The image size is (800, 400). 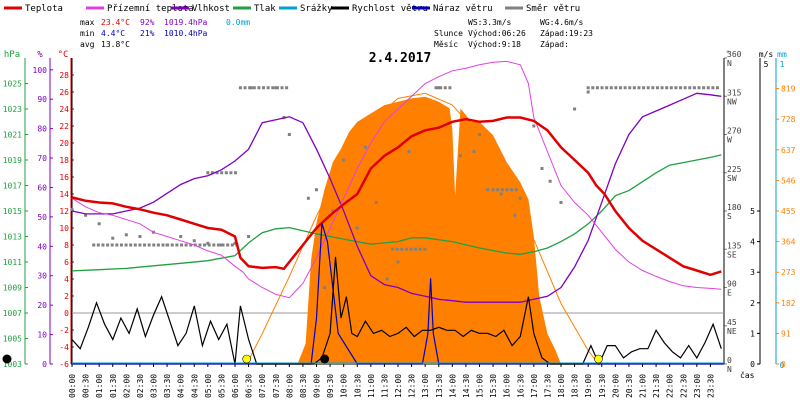 I want to click on moon-marker-left, so click(x=7, y=359).